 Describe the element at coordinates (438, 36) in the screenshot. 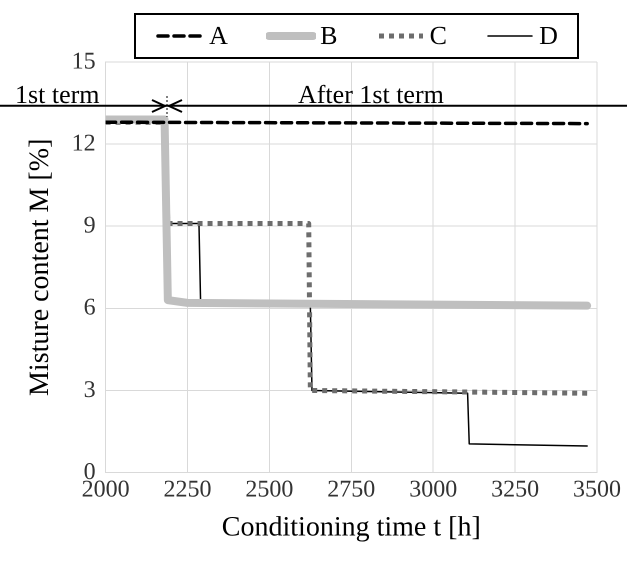

I see `legend-label: C` at that location.